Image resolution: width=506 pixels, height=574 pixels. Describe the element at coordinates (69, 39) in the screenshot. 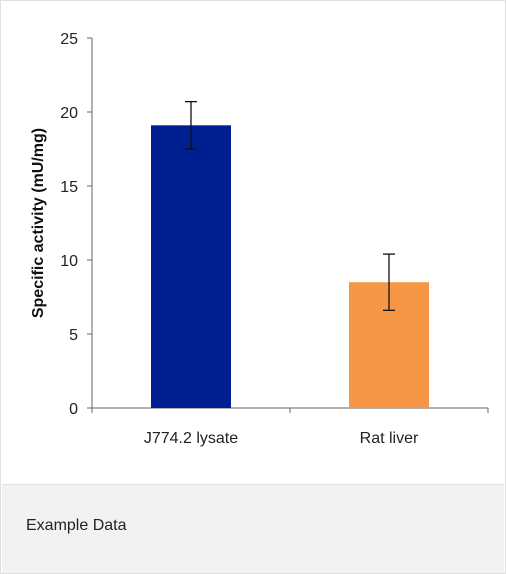

I see `y-tick-label: 25` at that location.